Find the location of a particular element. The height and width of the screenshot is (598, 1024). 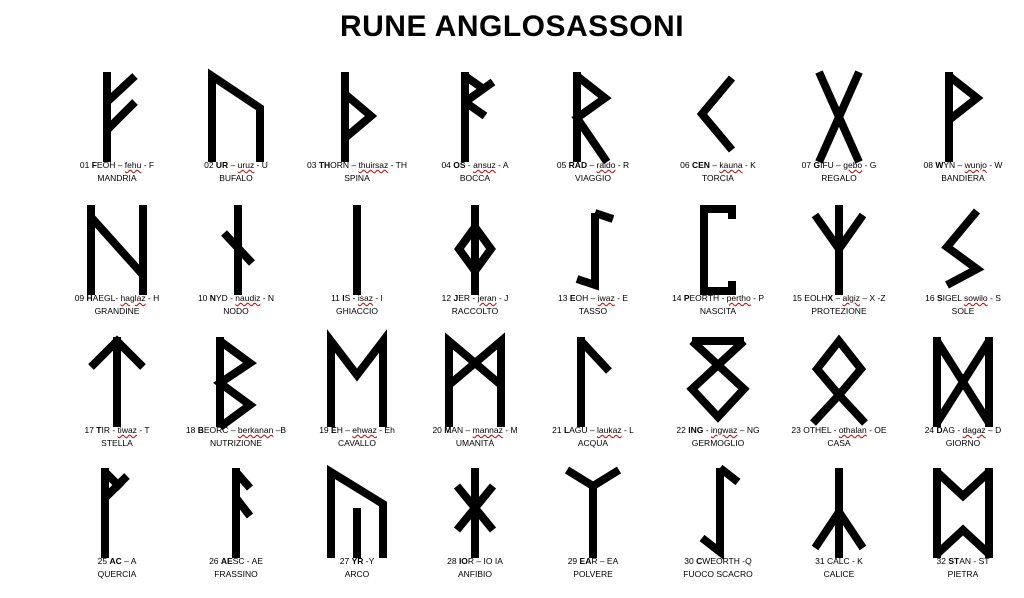

othala-rune-icon is located at coordinates (839, 380).